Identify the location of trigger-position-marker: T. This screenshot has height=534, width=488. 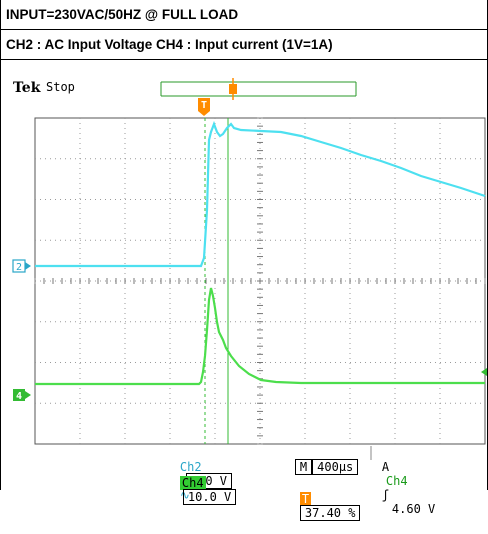
(204, 107).